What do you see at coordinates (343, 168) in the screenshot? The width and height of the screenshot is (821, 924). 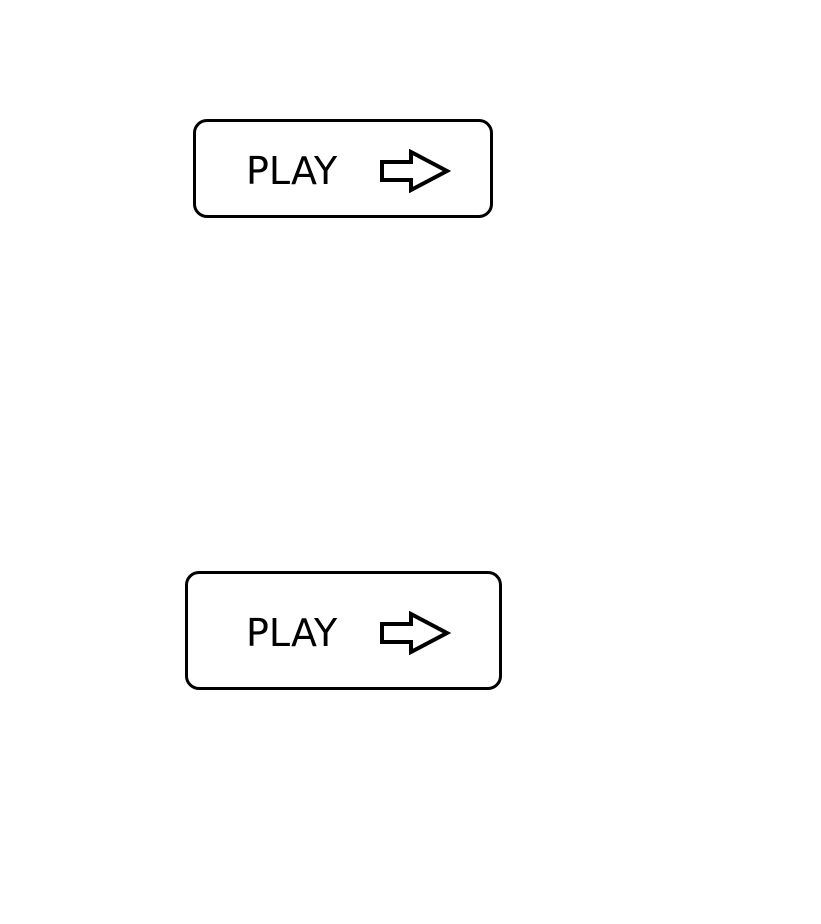 I see `play-button-1: PLAY` at bounding box center [343, 168].